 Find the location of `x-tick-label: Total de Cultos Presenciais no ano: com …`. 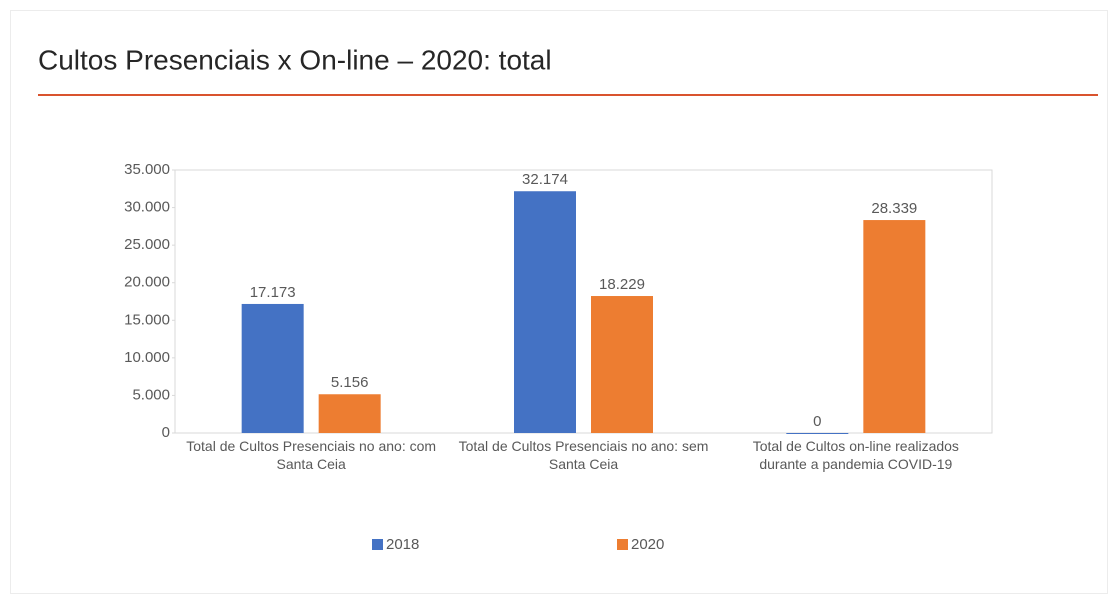

x-tick-label: Total de Cultos Presenciais no ano: com … is located at coordinates (311, 455).